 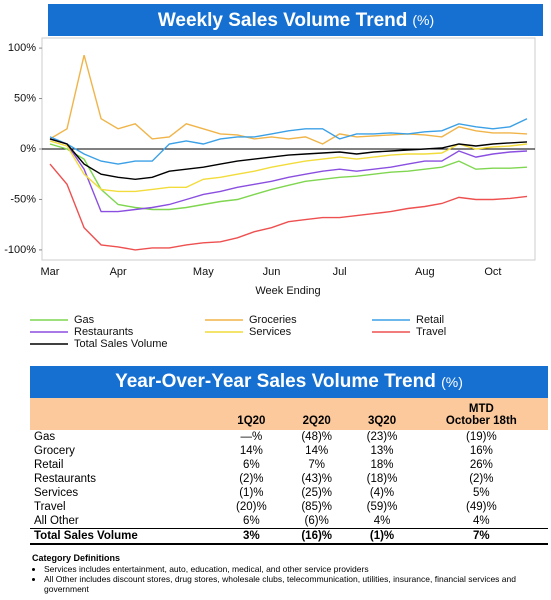 I want to click on table-title-unit: (%), so click(x=452, y=382).